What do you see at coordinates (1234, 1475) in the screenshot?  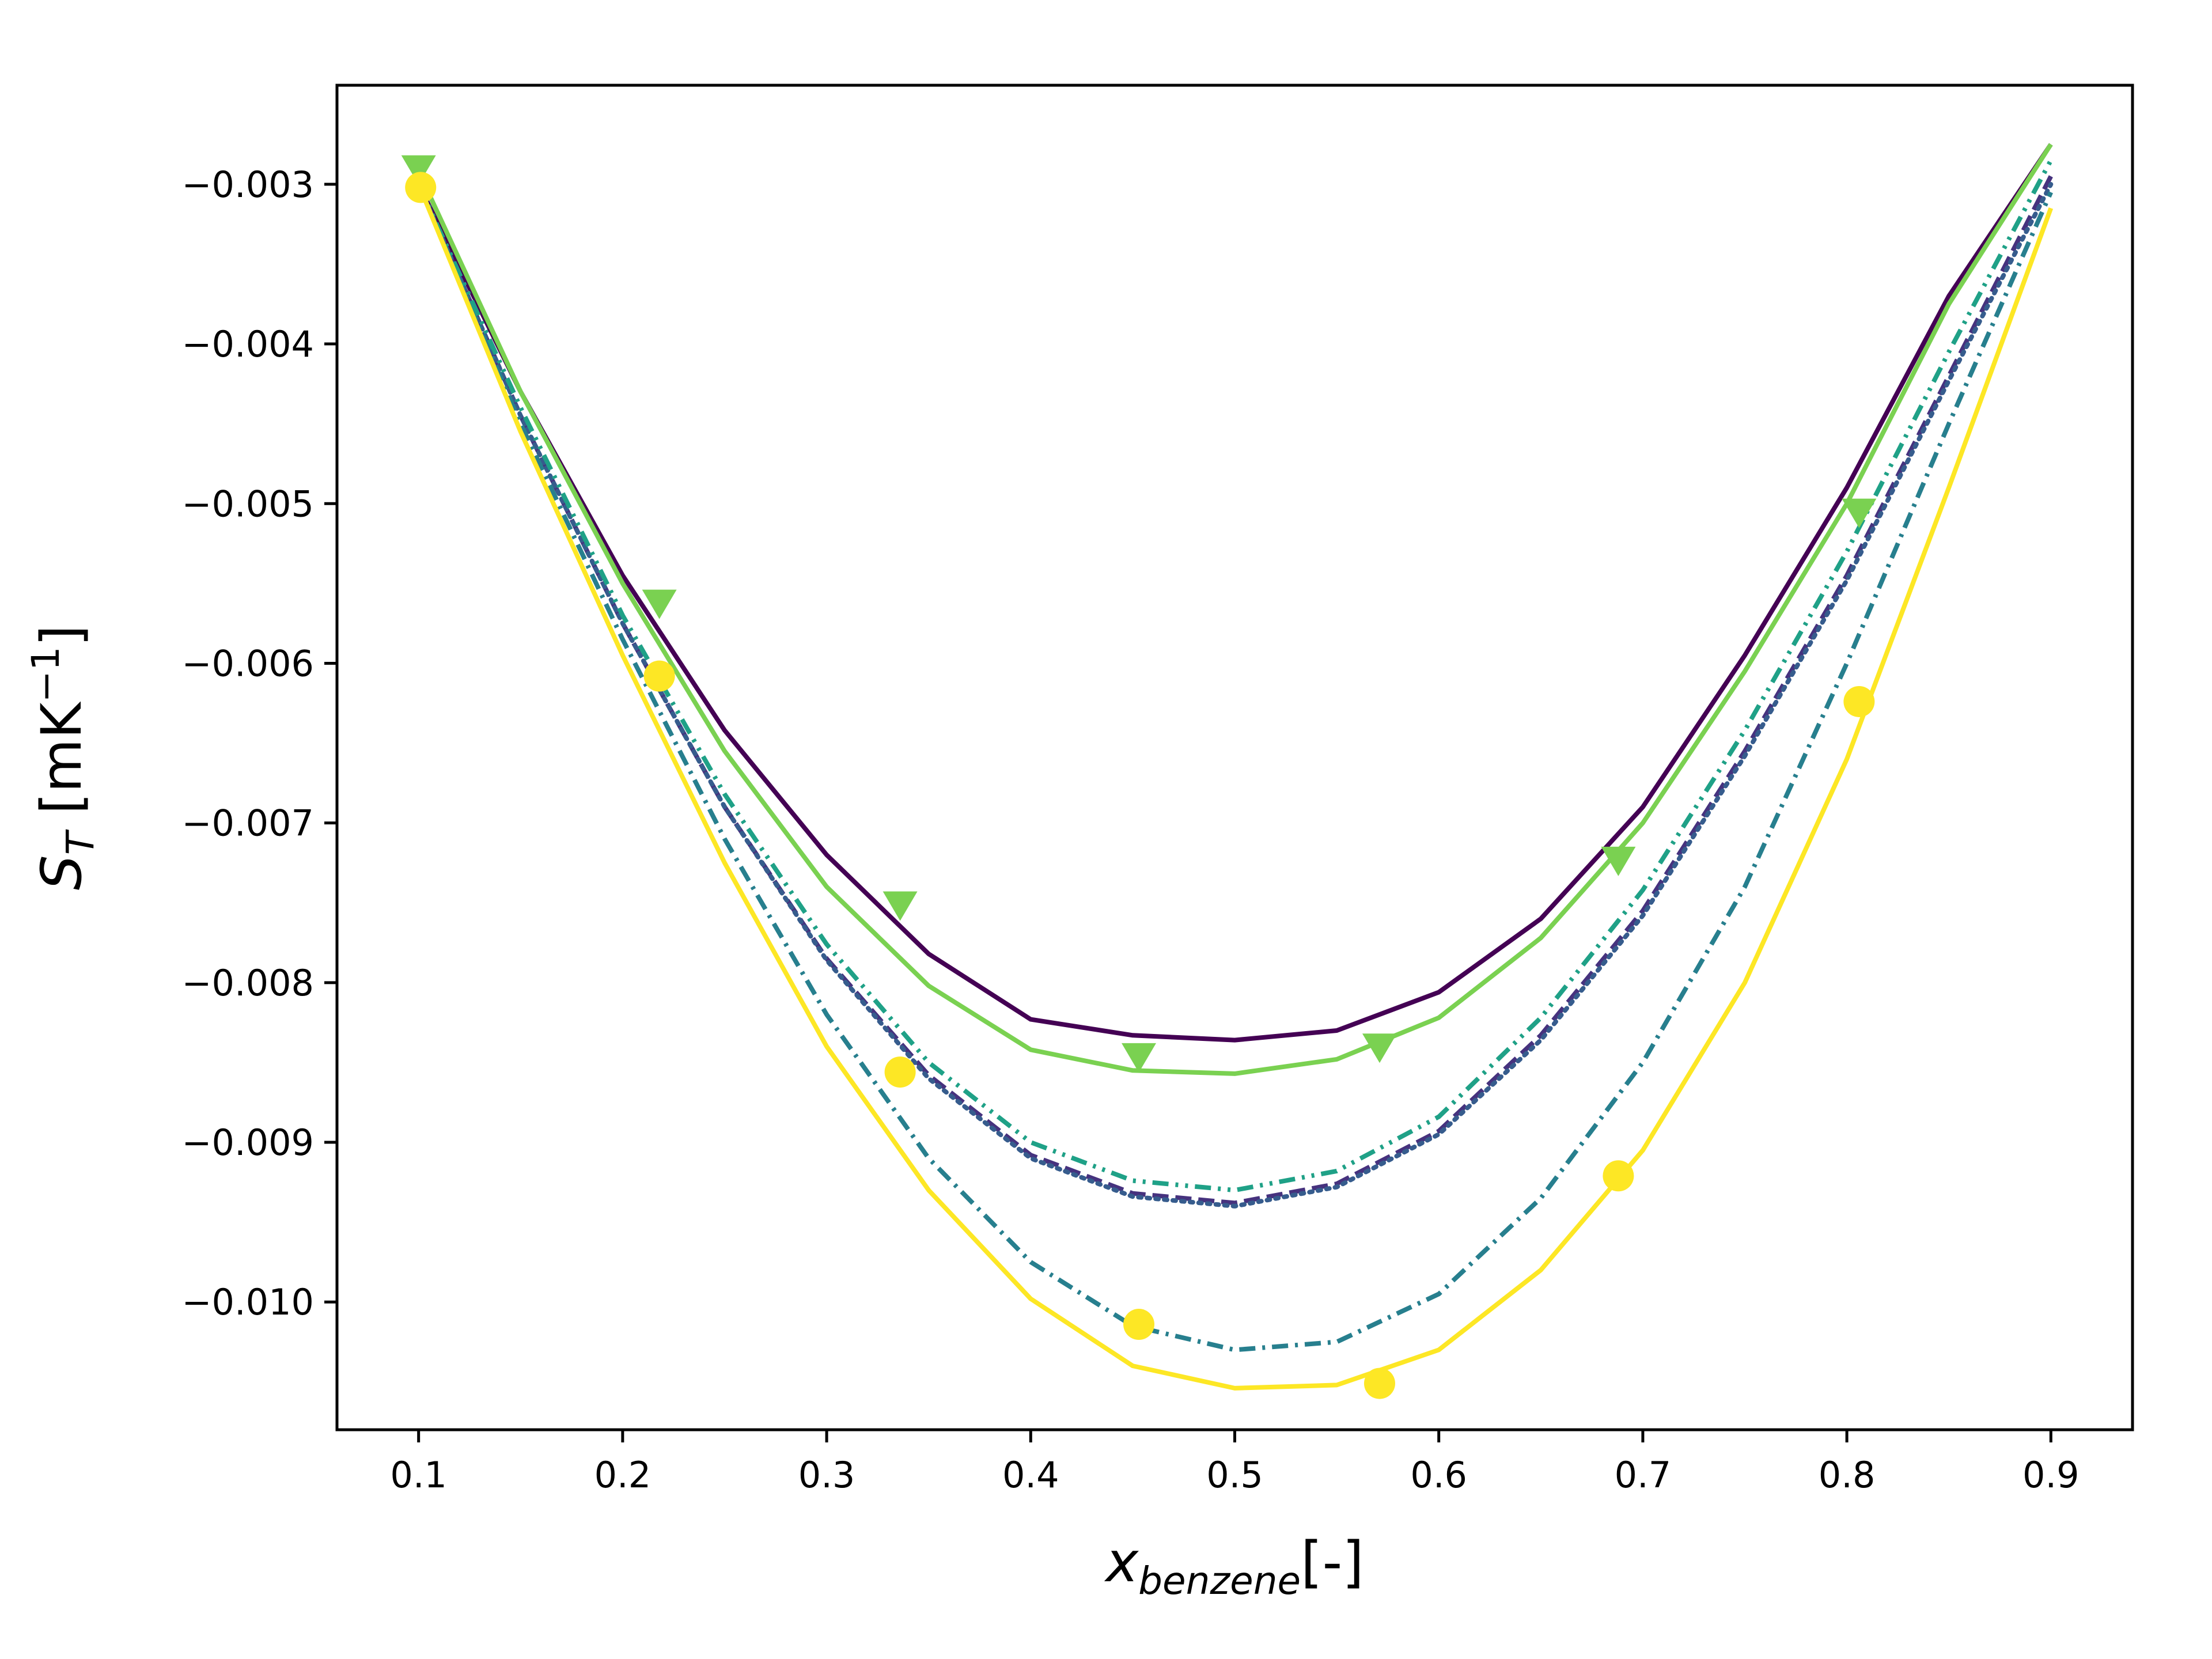 I see `x-tick-label: 0.5` at bounding box center [1234, 1475].